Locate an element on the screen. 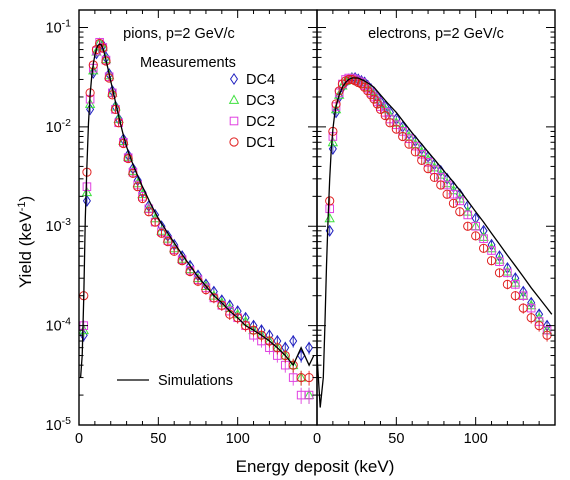 The height and width of the screenshot is (480, 570). left-x-tick-label: 100 is located at coordinates (238, 439).